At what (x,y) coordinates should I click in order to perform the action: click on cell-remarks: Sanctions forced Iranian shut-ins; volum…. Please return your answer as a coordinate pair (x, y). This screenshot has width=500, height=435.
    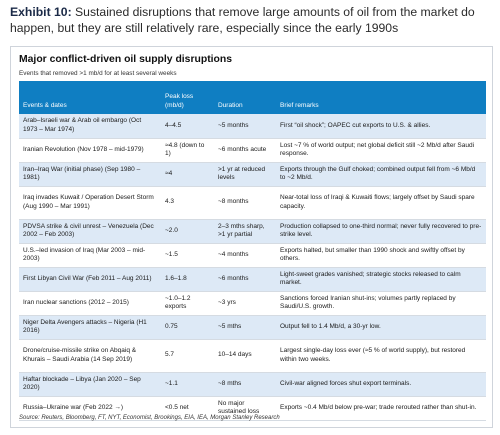
    Looking at the image, I should click on (381, 303).